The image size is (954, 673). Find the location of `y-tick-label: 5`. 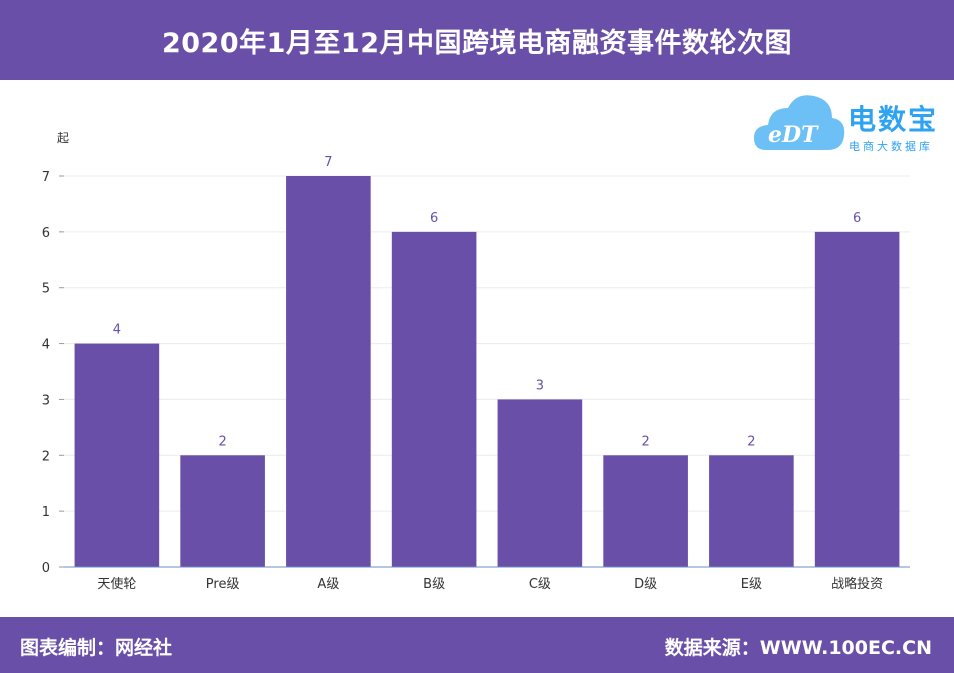

y-tick-label: 5 is located at coordinates (46, 289).